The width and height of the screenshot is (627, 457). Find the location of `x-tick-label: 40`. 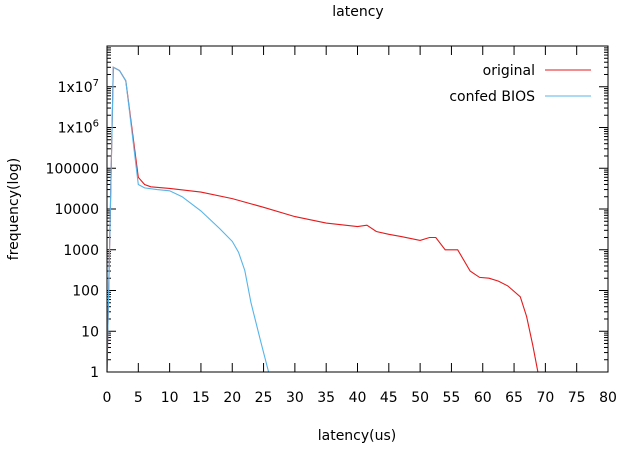

x-tick-label: 40 is located at coordinates (358, 398).